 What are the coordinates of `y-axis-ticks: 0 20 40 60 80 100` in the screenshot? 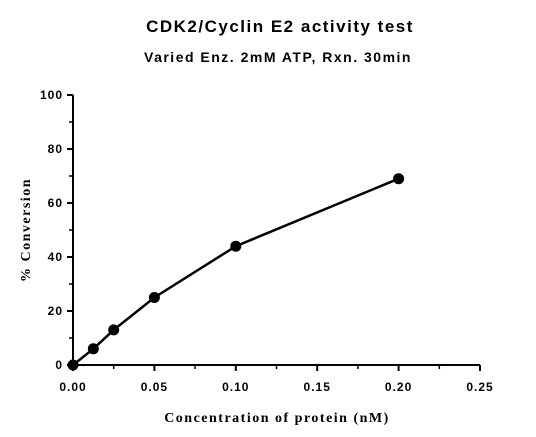 It's located at (56, 230).